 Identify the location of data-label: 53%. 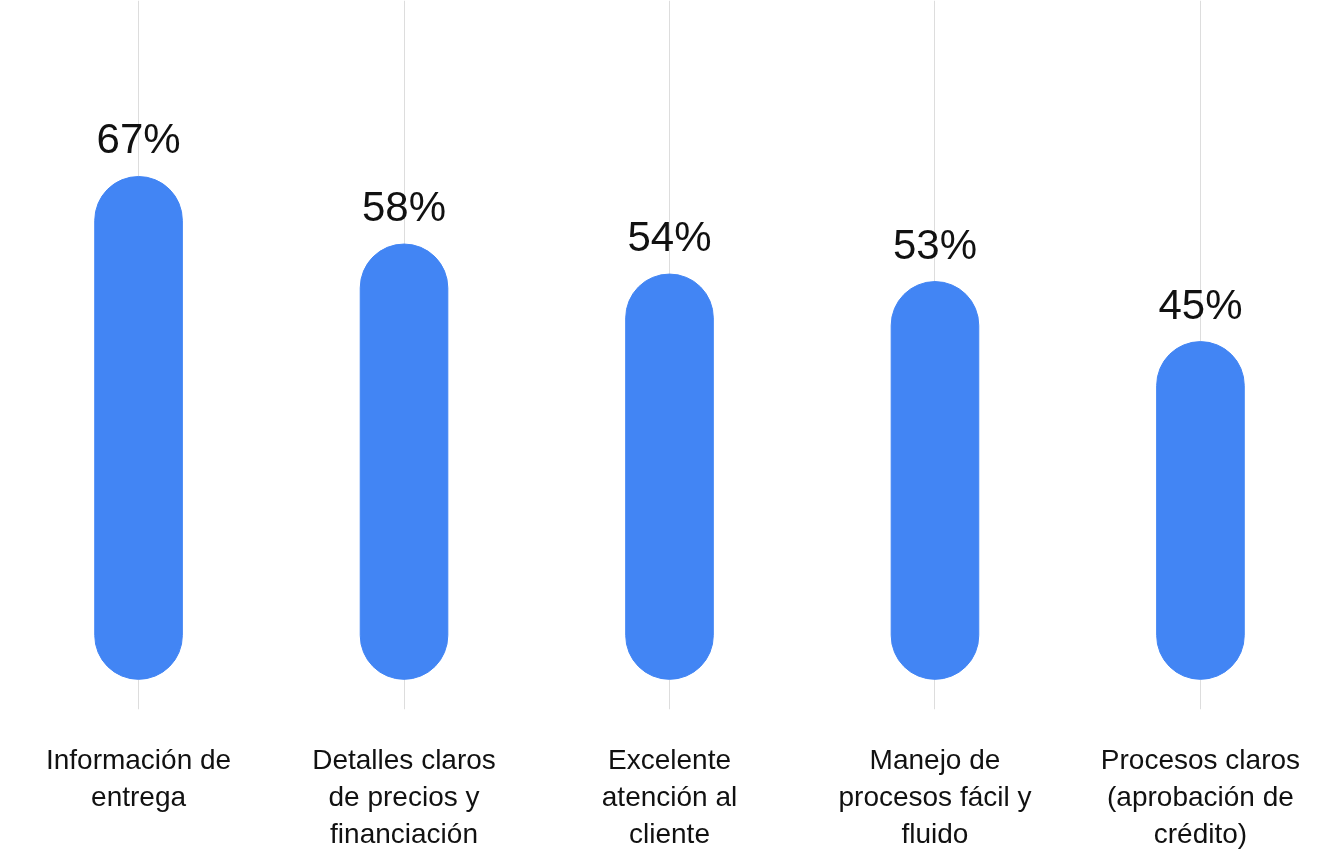
(935, 244).